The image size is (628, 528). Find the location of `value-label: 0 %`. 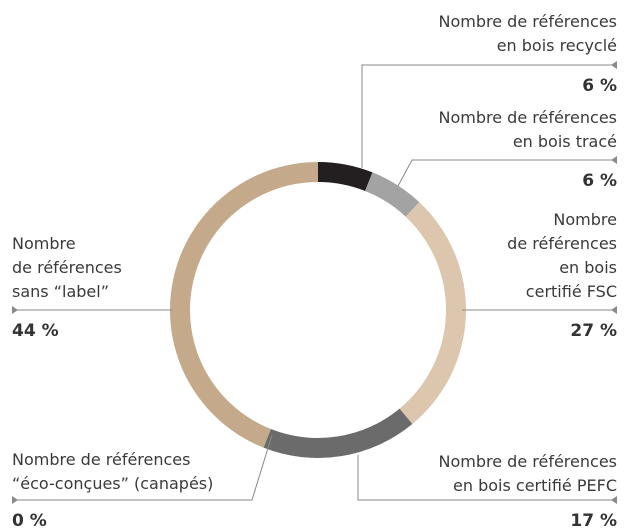

value-label: 0 % is located at coordinates (29, 519).